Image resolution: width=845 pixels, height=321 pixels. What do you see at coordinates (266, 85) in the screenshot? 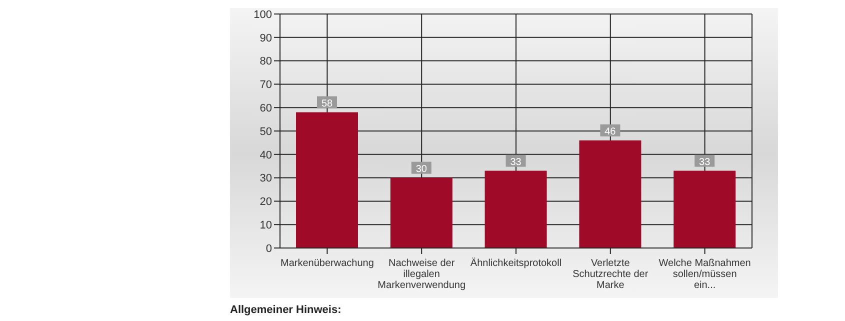
I see `y-tick-label: 70` at bounding box center [266, 85].